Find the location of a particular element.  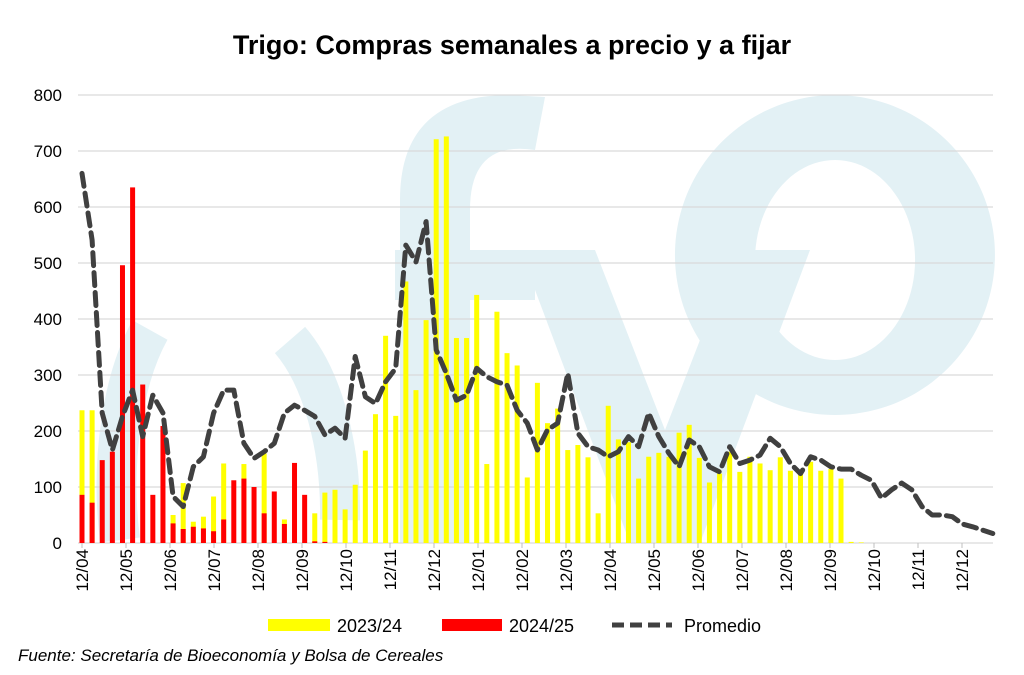

y-axis-ticks: 0 100 200 300 400 500 600 700 800 is located at coordinates (48, 319).